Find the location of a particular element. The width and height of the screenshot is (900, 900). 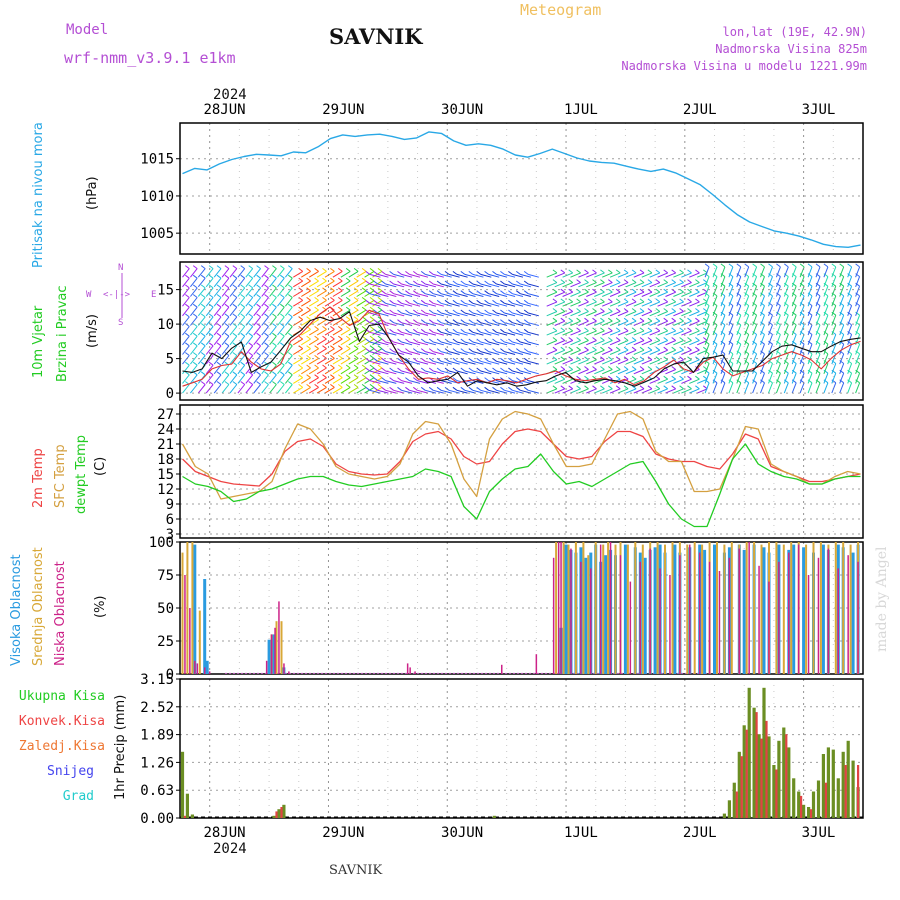

y-tick-label: 6 is located at coordinates (170, 520).